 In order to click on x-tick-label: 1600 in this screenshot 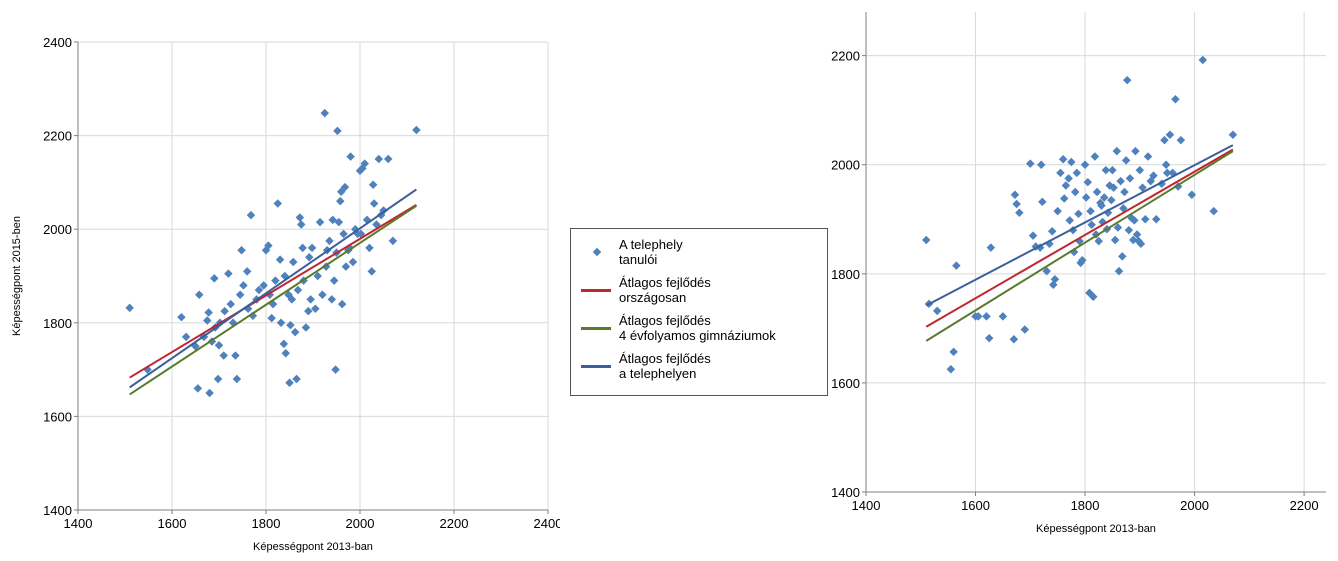, I will do `click(172, 523)`.